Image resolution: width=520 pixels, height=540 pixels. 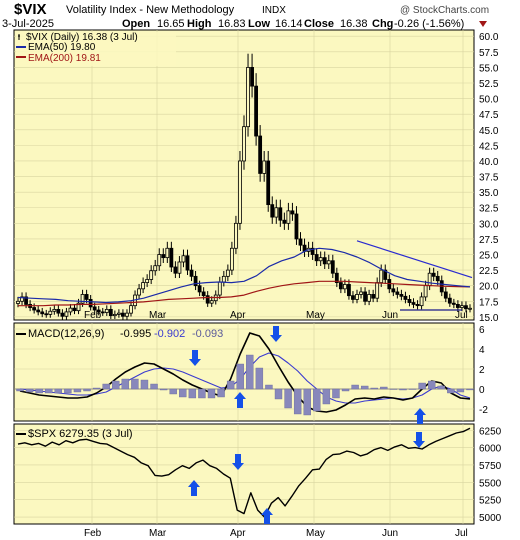 What do you see at coordinates (244, 472) in the screenshot?
I see `spx-line` at bounding box center [244, 472].